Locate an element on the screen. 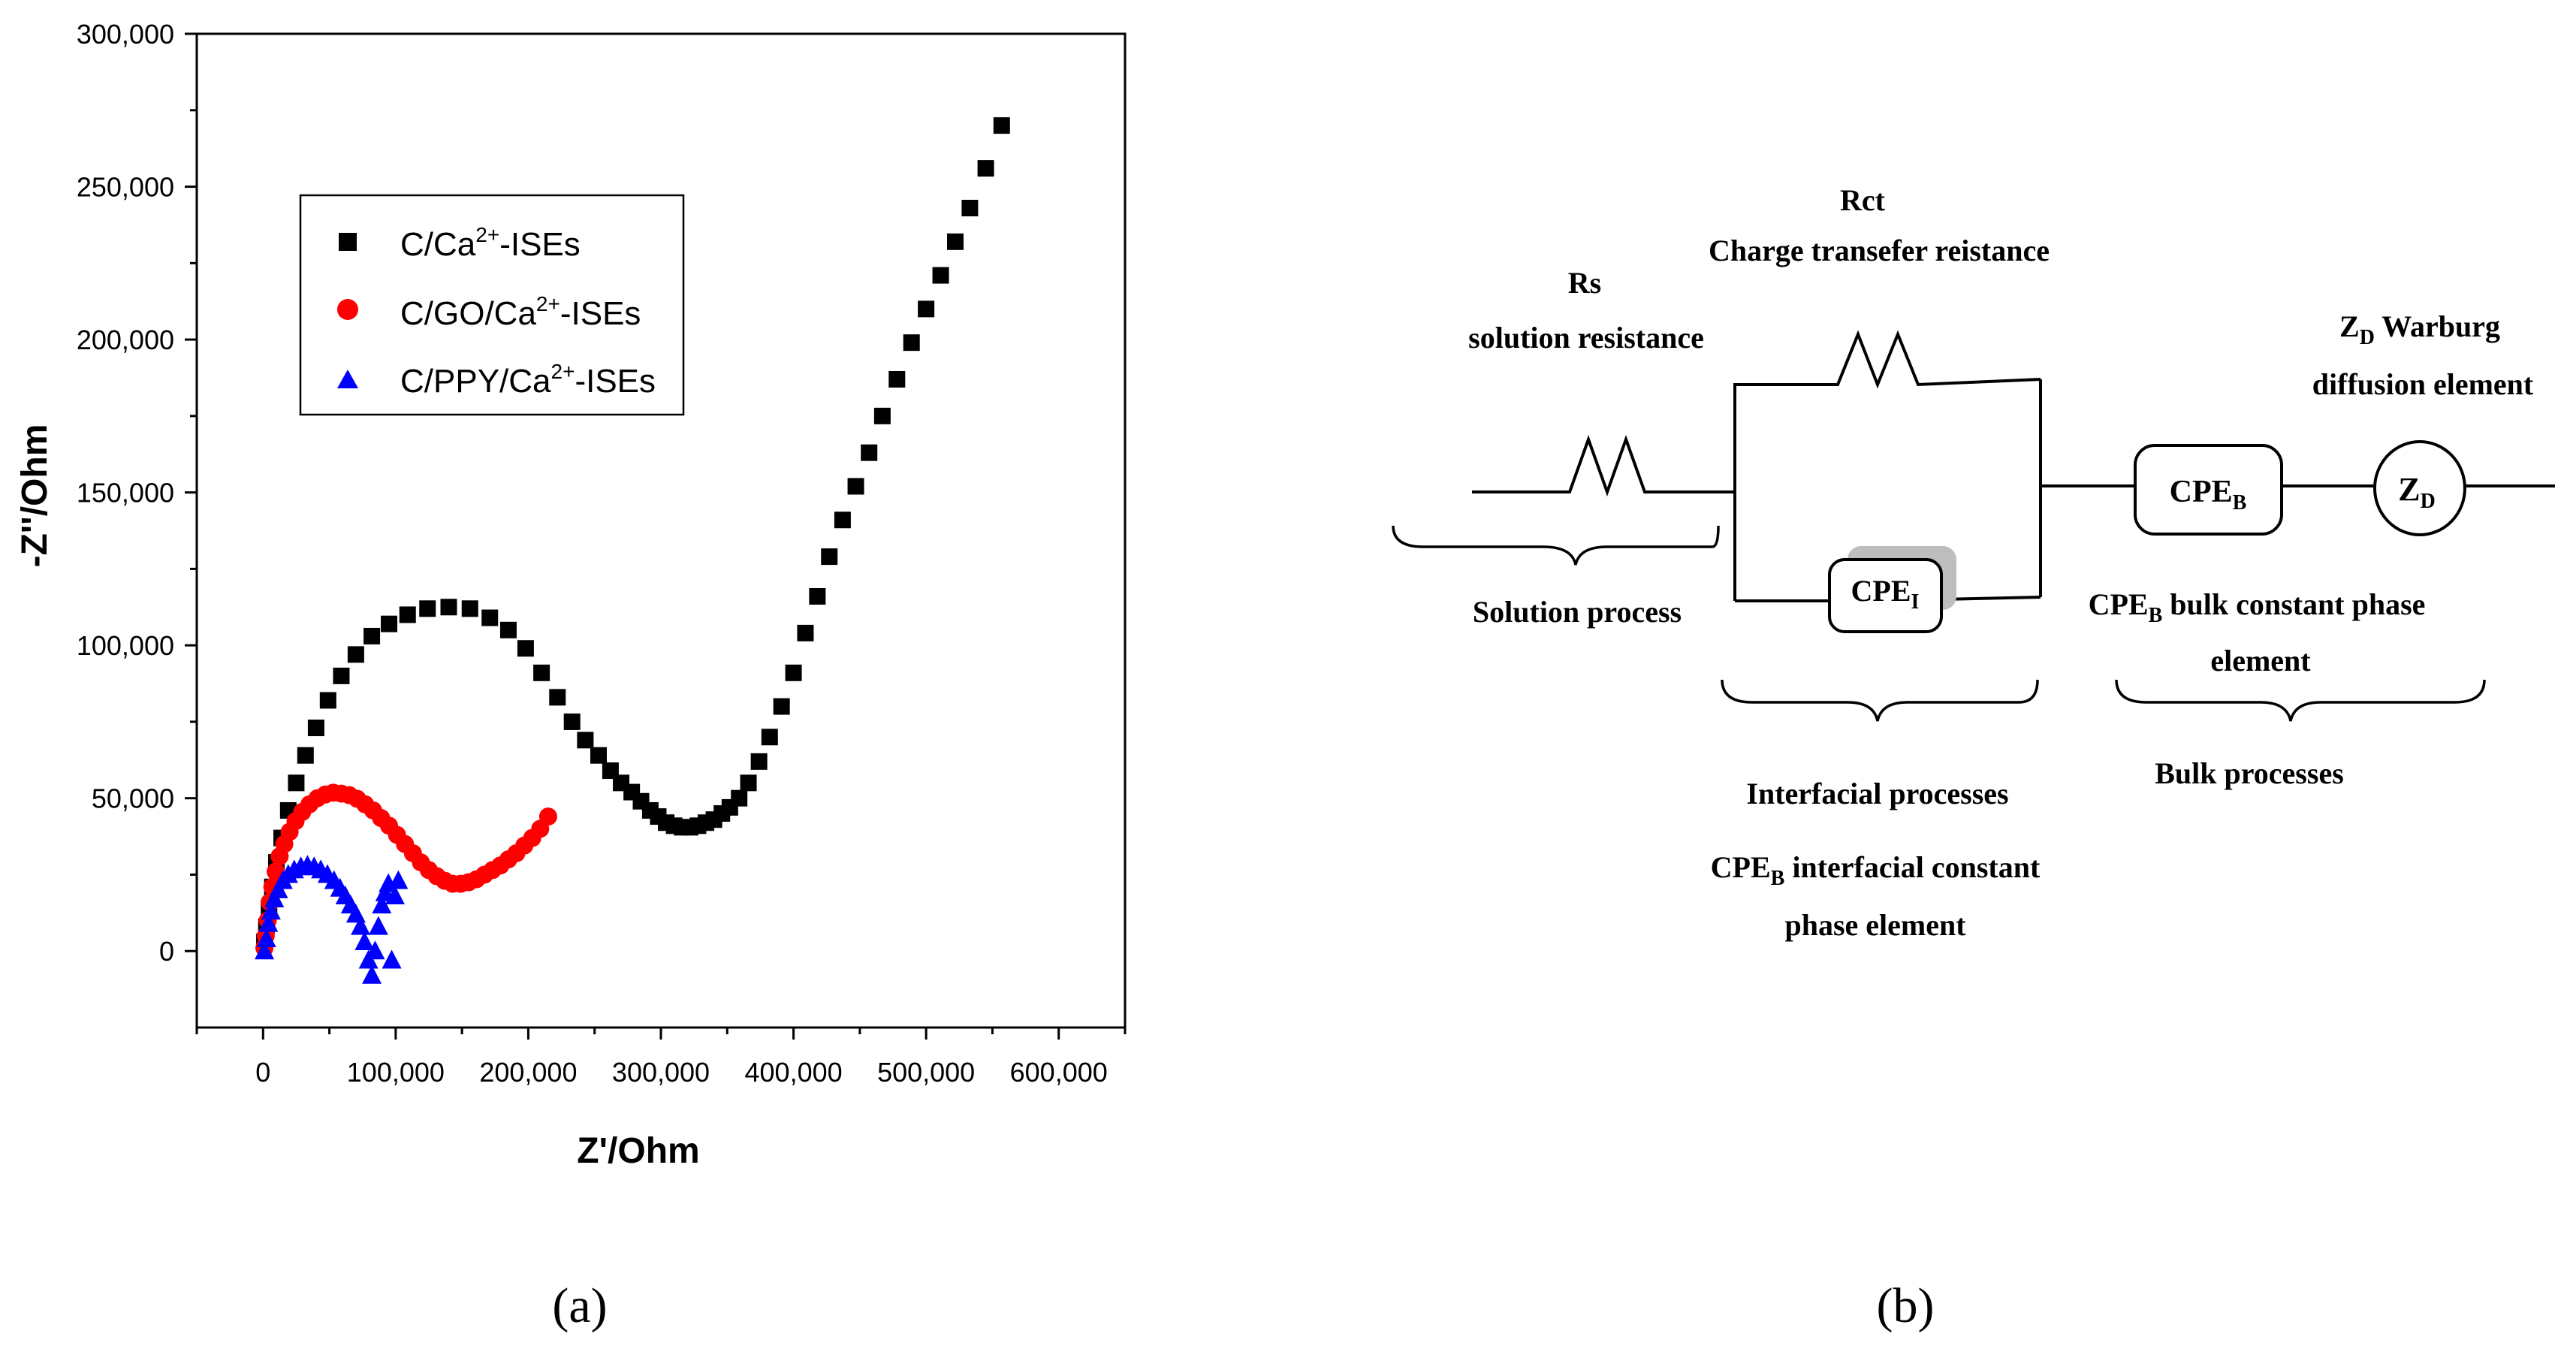 Image resolution: width=2576 pixels, height=1352 pixels. cpe-interfacial-description-line2: phase element is located at coordinates (1875, 925).